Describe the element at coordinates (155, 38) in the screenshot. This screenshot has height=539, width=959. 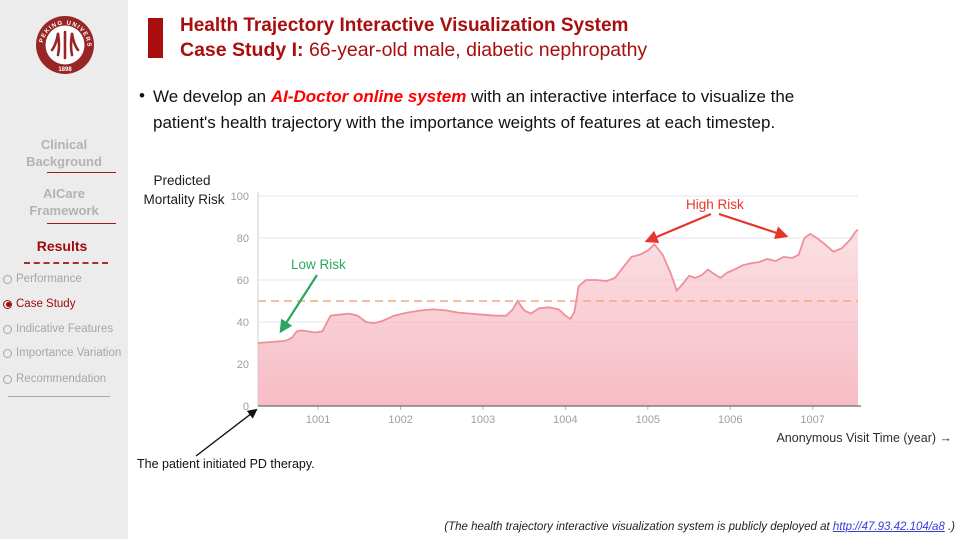
I see `title-accent-bar` at that location.